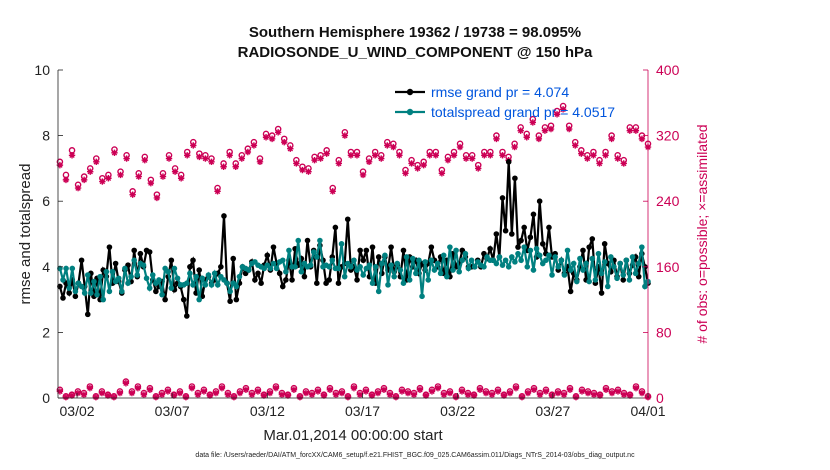 The width and height of the screenshot is (830, 470). Describe the element at coordinates (46, 398) in the screenshot. I see `y-tick-label: 0` at that location.